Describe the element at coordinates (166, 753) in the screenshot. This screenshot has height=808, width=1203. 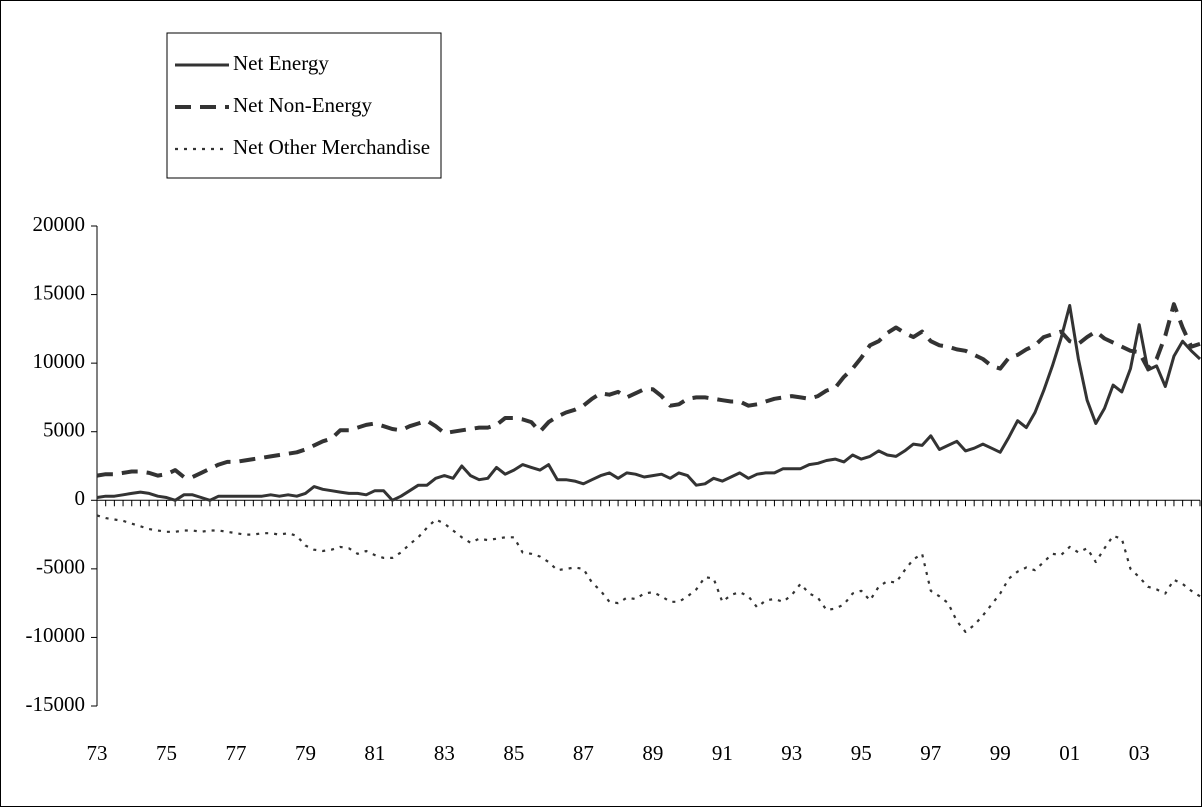
I see `x-tick-label: 75` at that location.